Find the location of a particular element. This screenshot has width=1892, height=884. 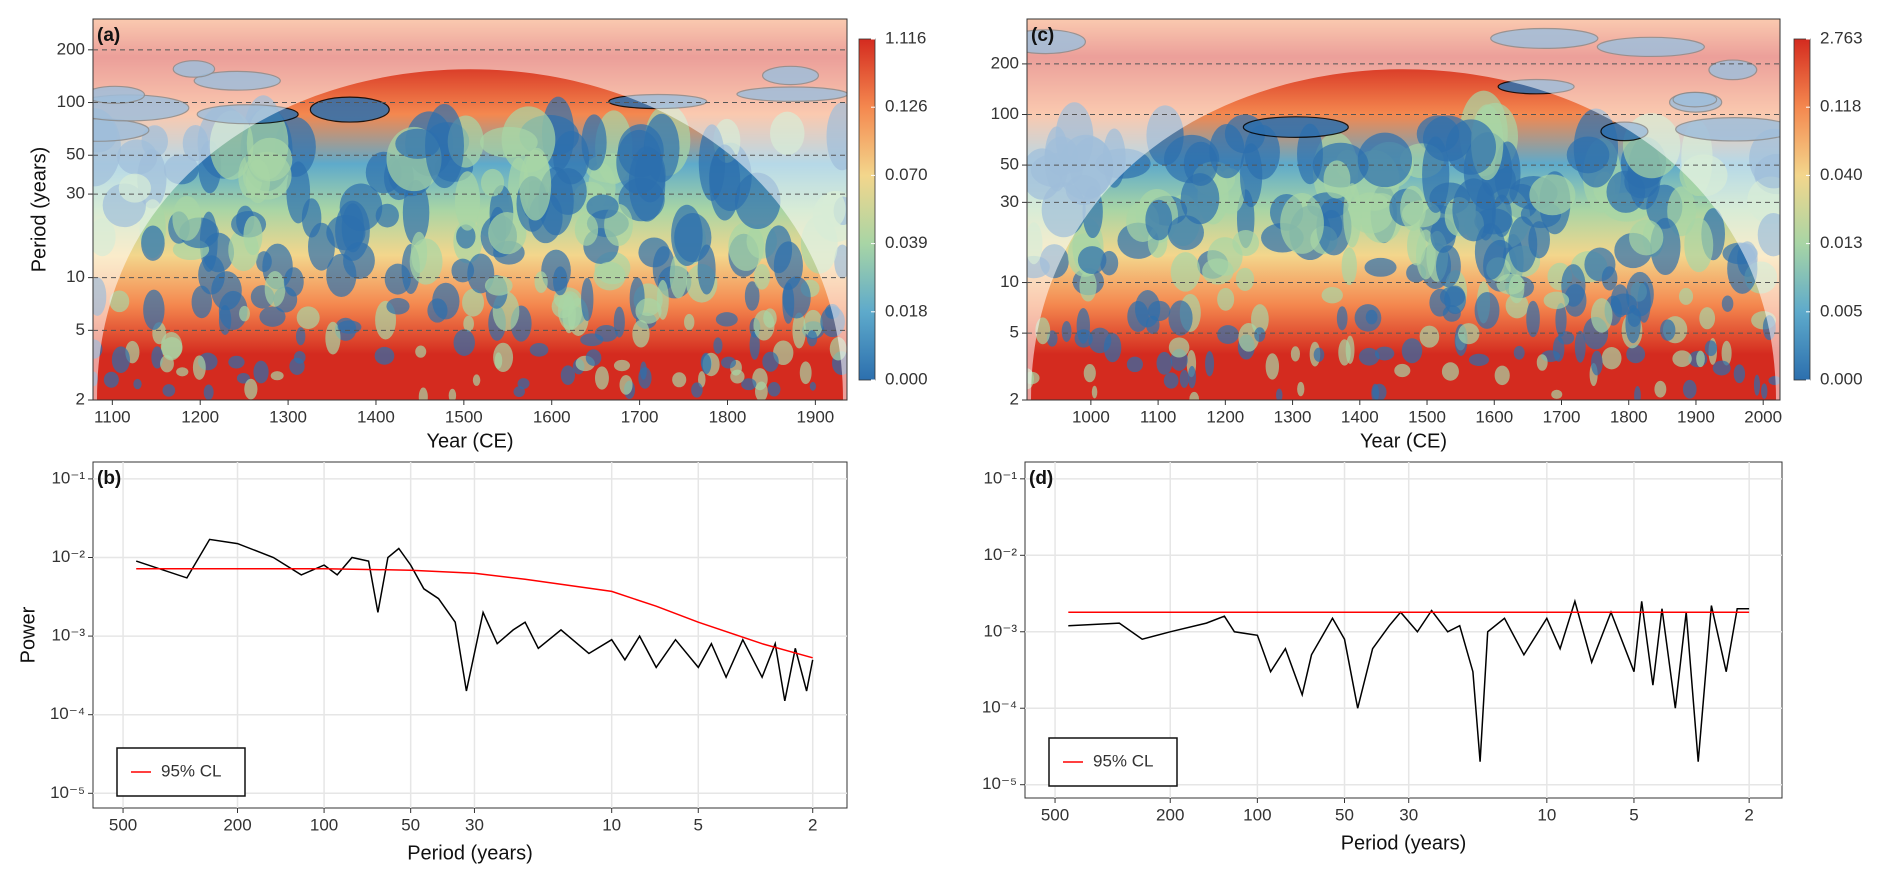

colorbar-label: 0.018 is located at coordinates (906, 310).